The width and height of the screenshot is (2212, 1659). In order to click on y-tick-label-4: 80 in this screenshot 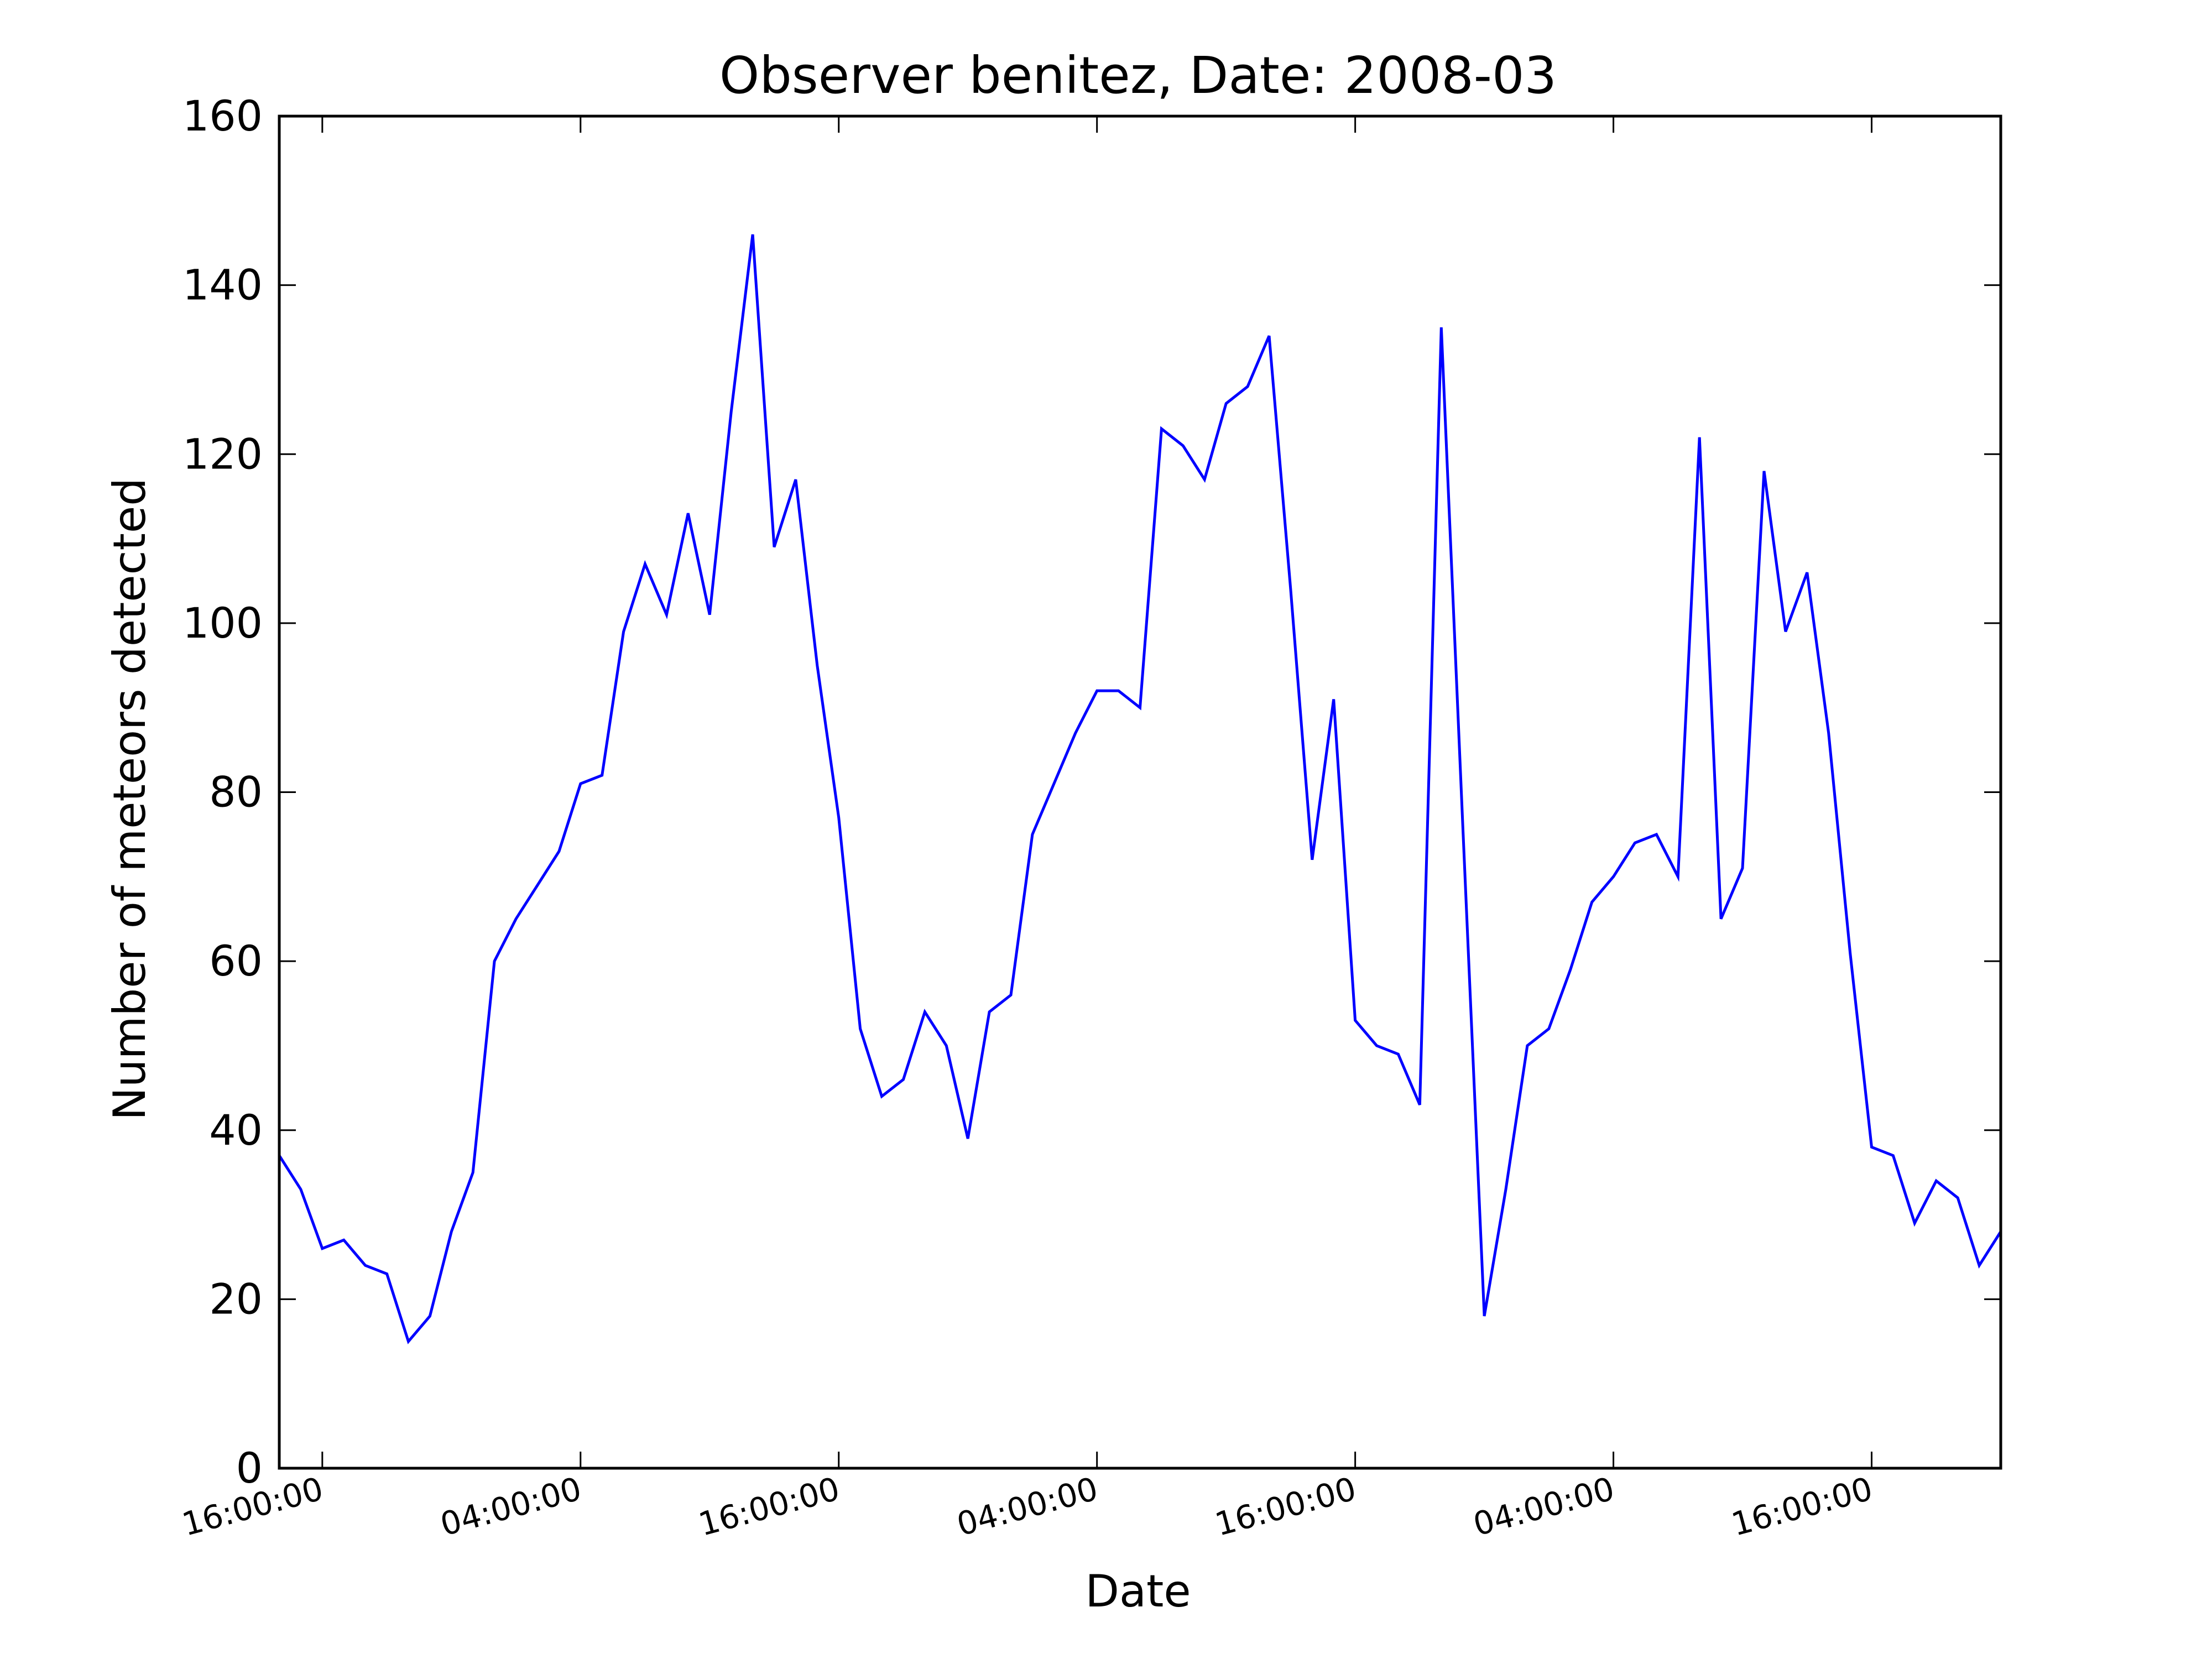, I will do `click(236, 793)`.